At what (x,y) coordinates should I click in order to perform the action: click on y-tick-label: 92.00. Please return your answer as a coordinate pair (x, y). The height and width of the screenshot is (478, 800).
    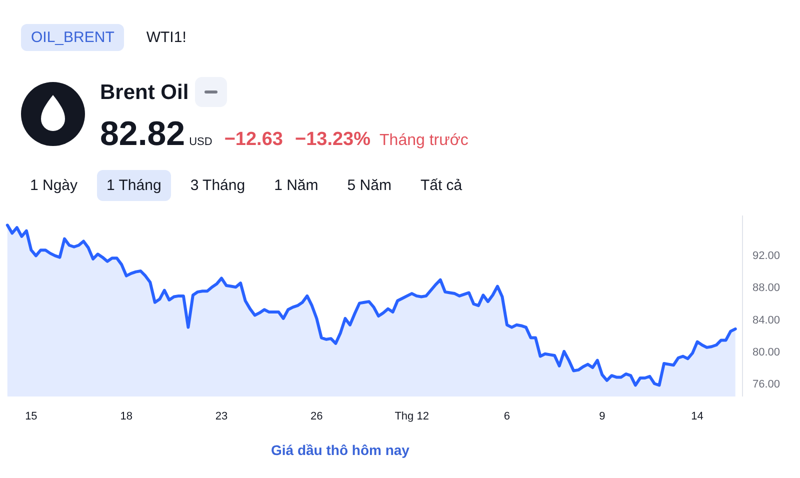
    Looking at the image, I should click on (766, 256).